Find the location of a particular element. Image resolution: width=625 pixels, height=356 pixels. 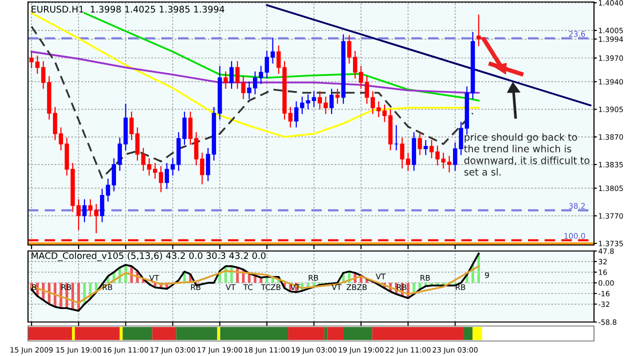

chart-title: EURUSD.H1 1.3998 1.4025 1.3985 1.3994 is located at coordinates (128, 9).